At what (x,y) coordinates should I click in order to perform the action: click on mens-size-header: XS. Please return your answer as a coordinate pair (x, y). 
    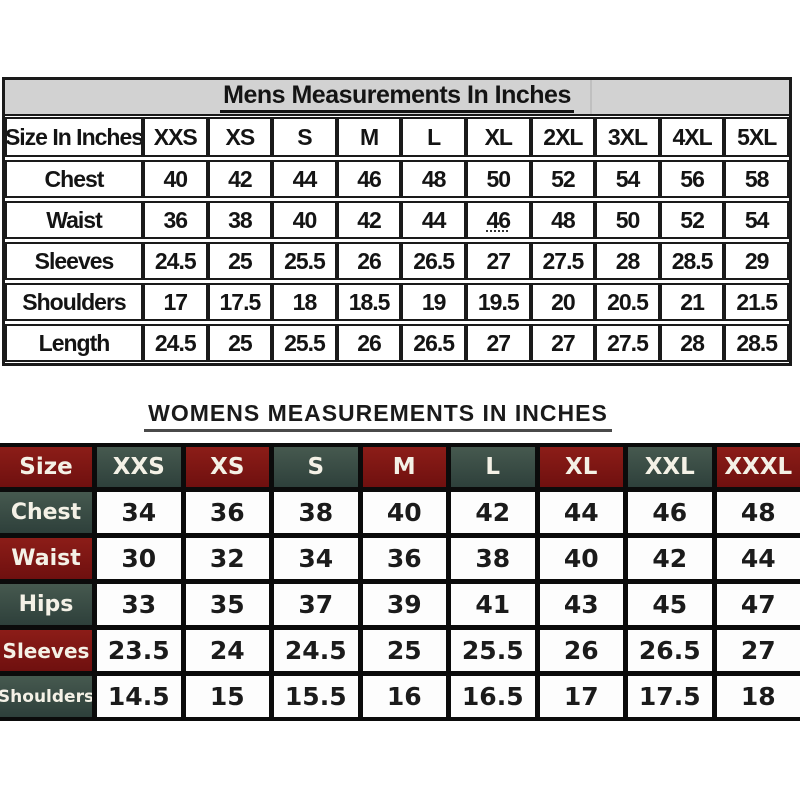
    Looking at the image, I should click on (240, 137).